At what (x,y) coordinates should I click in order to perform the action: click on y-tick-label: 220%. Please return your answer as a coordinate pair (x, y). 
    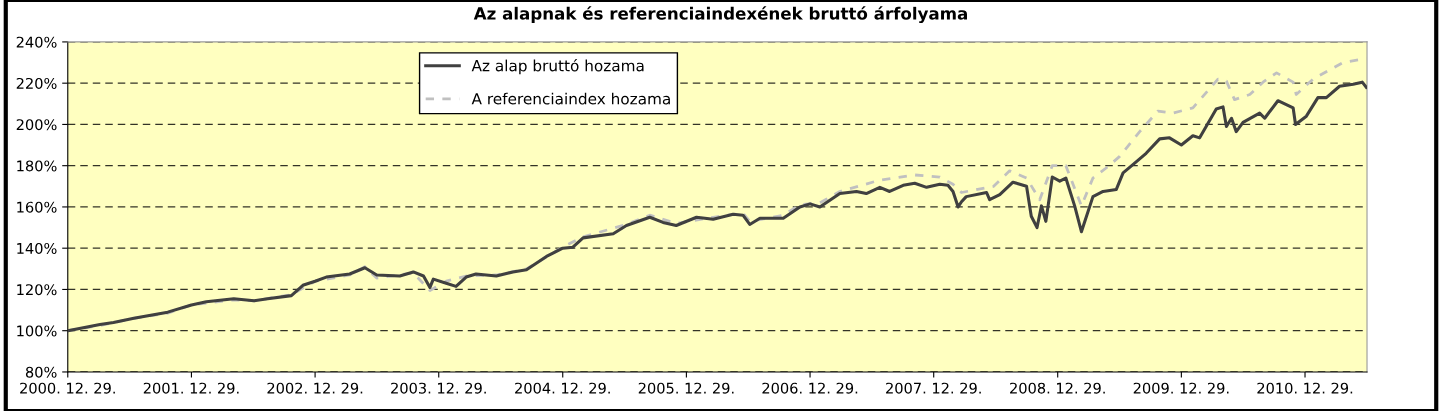
    Looking at the image, I should click on (36, 83).